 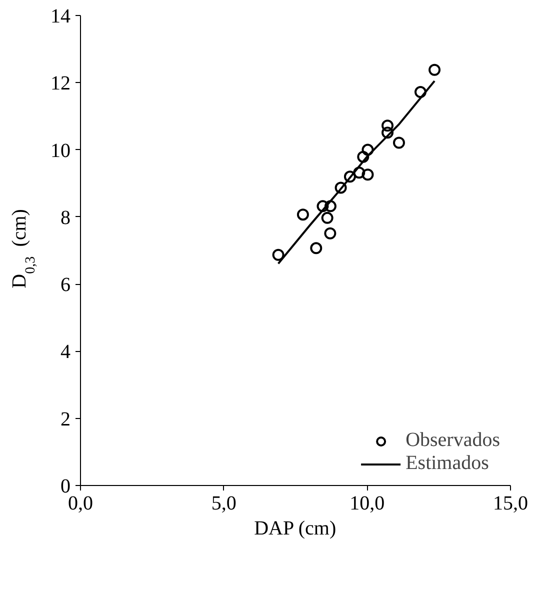 What do you see at coordinates (453, 440) in the screenshot?
I see `legend-label: Observados` at bounding box center [453, 440].